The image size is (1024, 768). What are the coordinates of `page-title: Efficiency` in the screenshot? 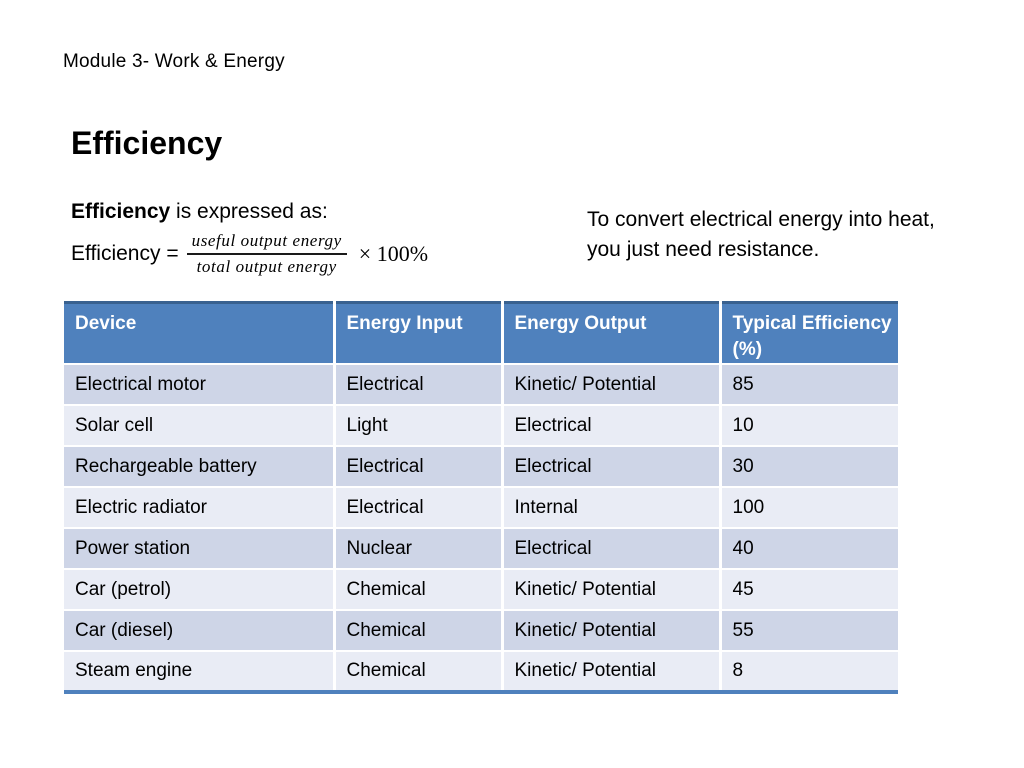 It's located at (147, 143).